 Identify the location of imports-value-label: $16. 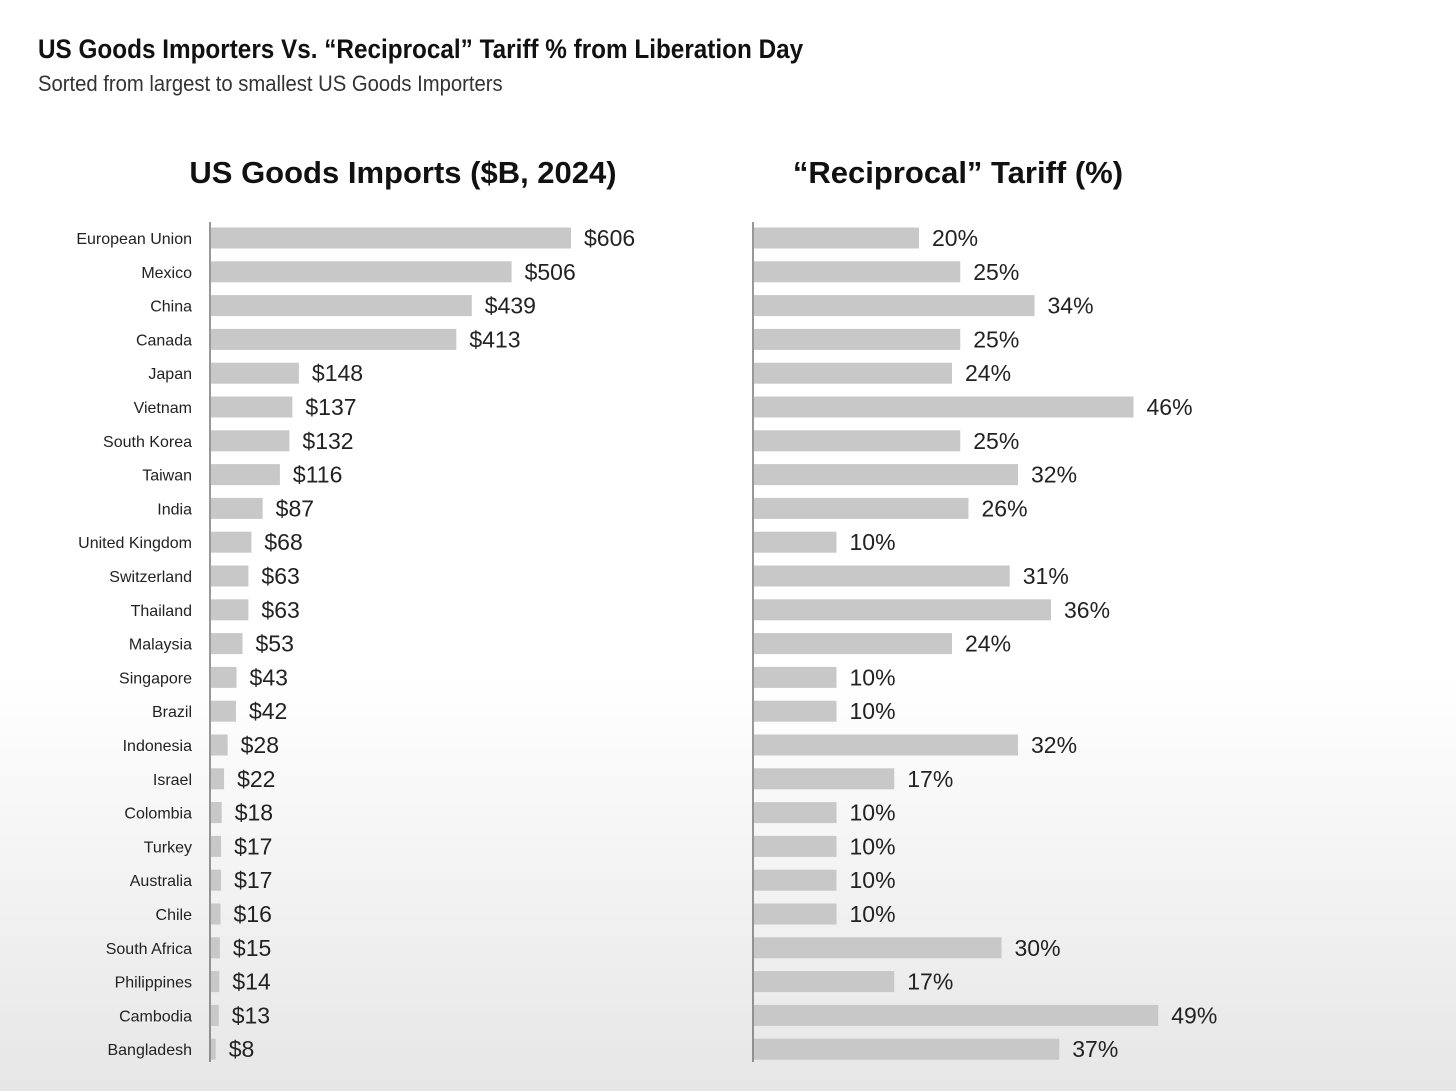
(253, 914).